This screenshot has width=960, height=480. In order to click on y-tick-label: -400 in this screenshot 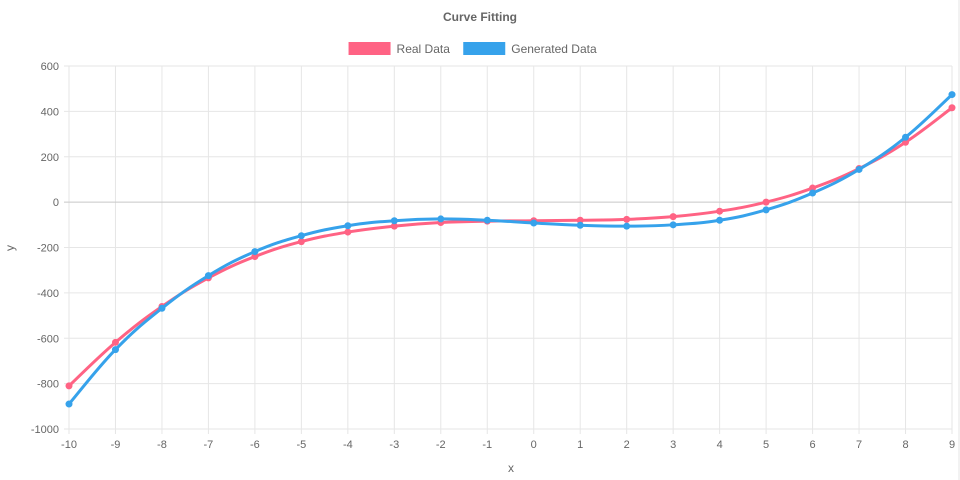, I will do `click(48, 294)`.